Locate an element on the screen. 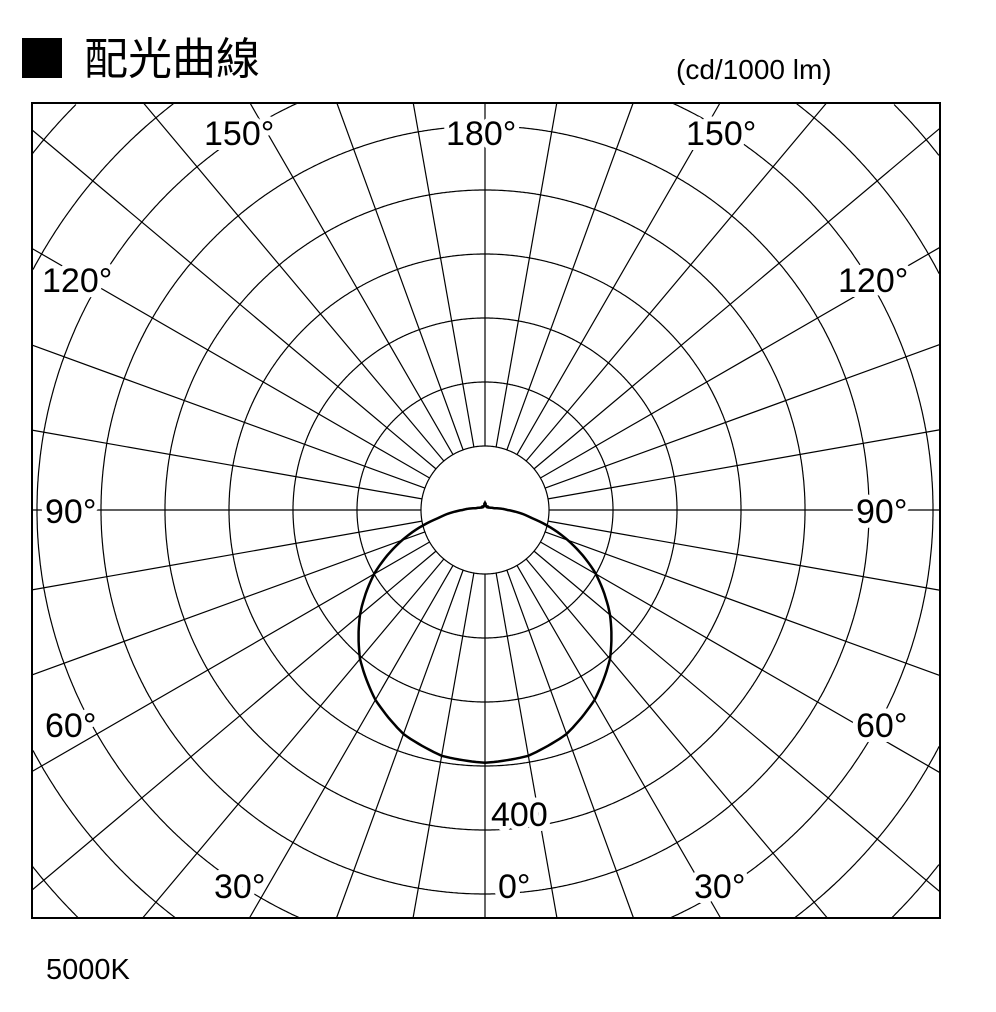  angle-label: 0° is located at coordinates (514, 887).